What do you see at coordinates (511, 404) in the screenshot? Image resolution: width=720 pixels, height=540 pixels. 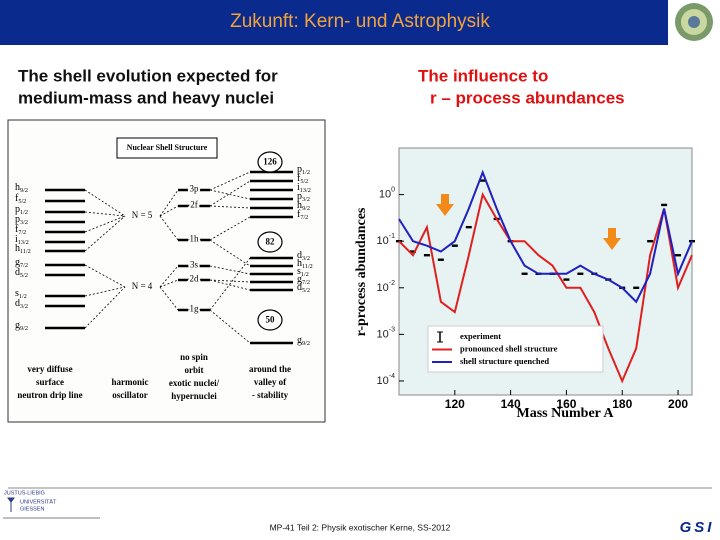 I see `x-tick-label: 140` at bounding box center [511, 404].